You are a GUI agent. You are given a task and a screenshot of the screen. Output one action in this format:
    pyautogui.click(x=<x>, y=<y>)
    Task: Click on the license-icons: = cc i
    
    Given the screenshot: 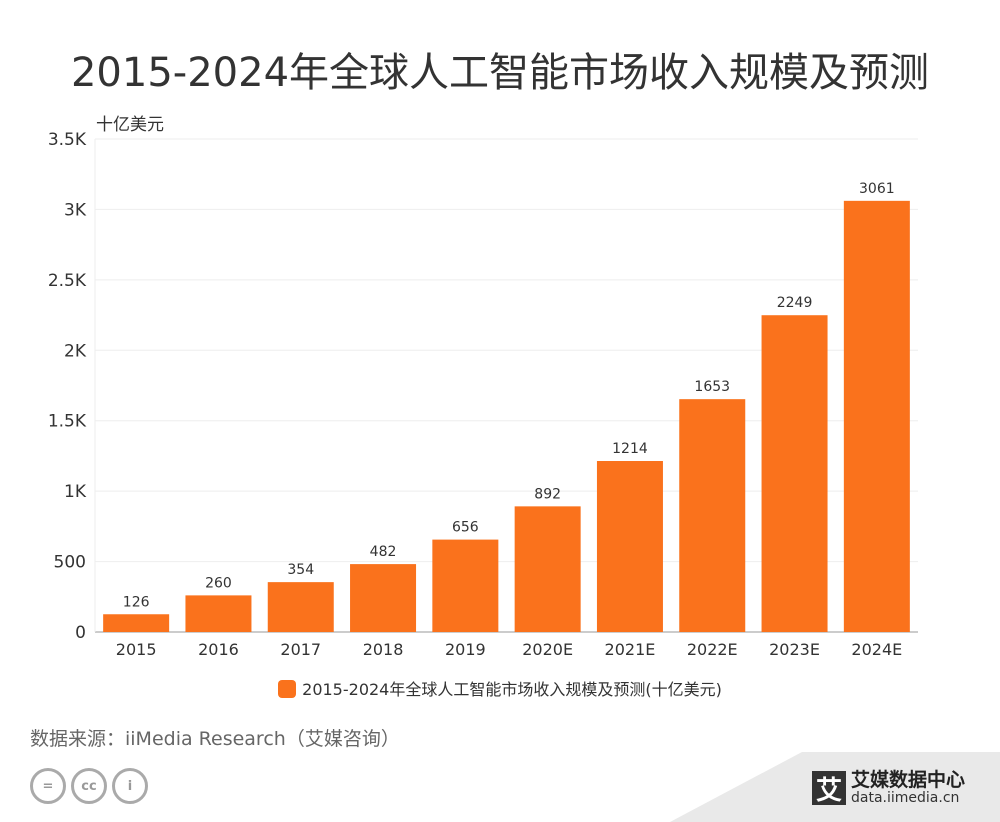 What is the action you would take?
    pyautogui.click(x=89, y=786)
    